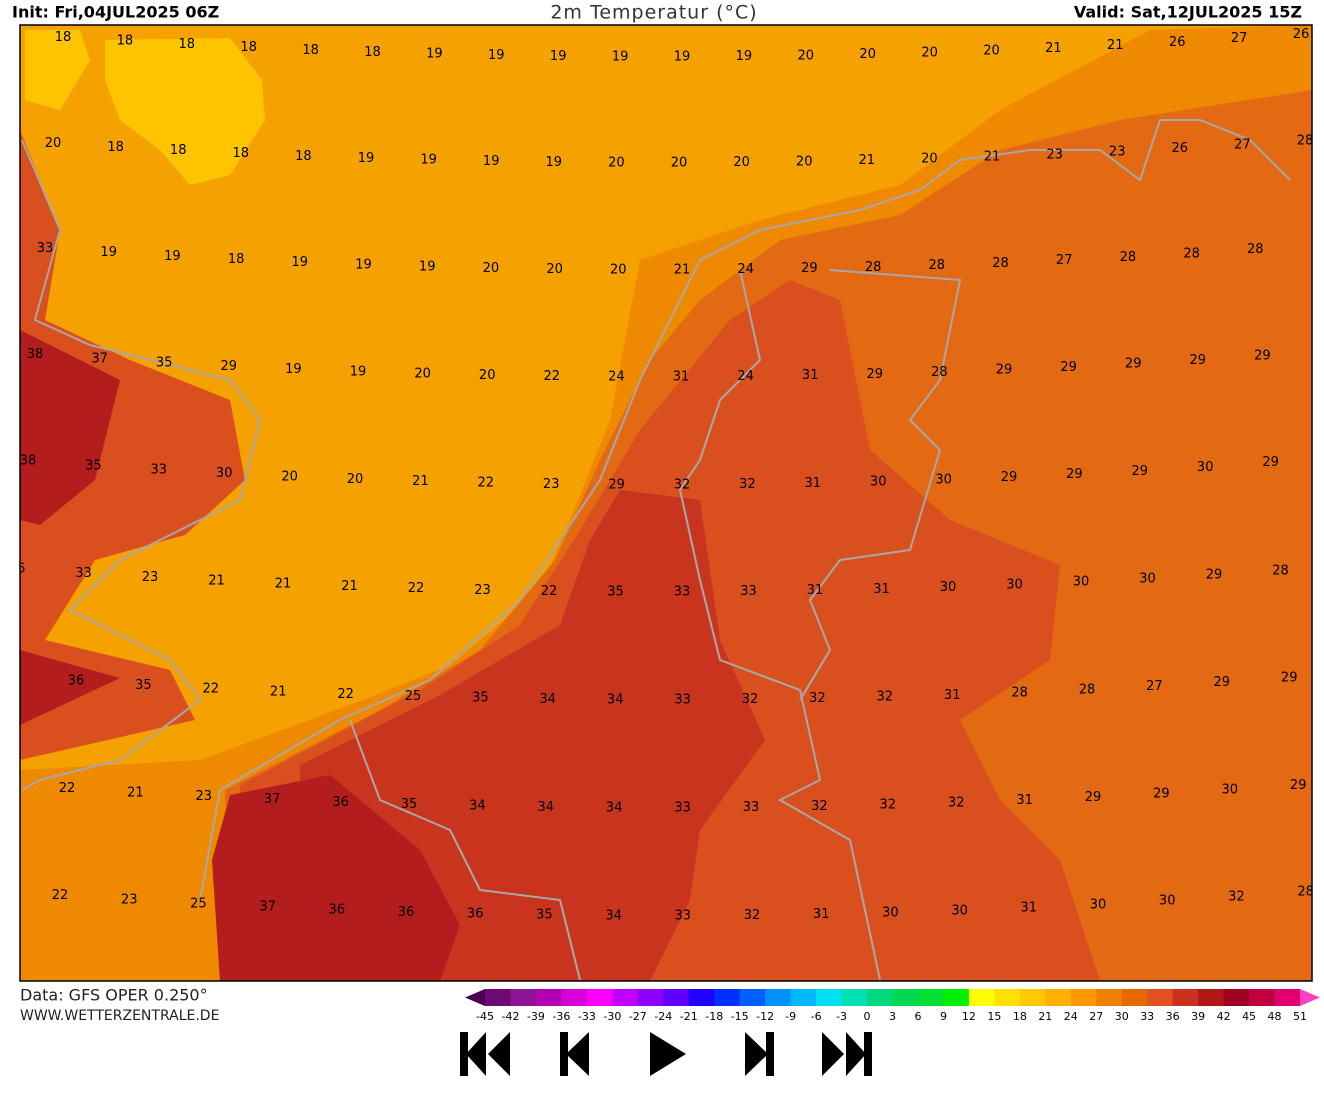 The height and width of the screenshot is (1096, 1324). Describe the element at coordinates (1064, 260) in the screenshot. I see `temperature-label: 27` at that location.